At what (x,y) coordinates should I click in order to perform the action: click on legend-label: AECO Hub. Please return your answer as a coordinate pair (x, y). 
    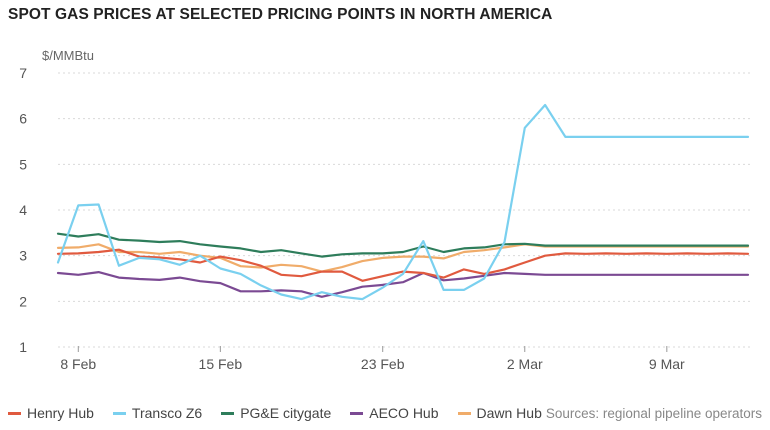
    Looking at the image, I should click on (404, 413).